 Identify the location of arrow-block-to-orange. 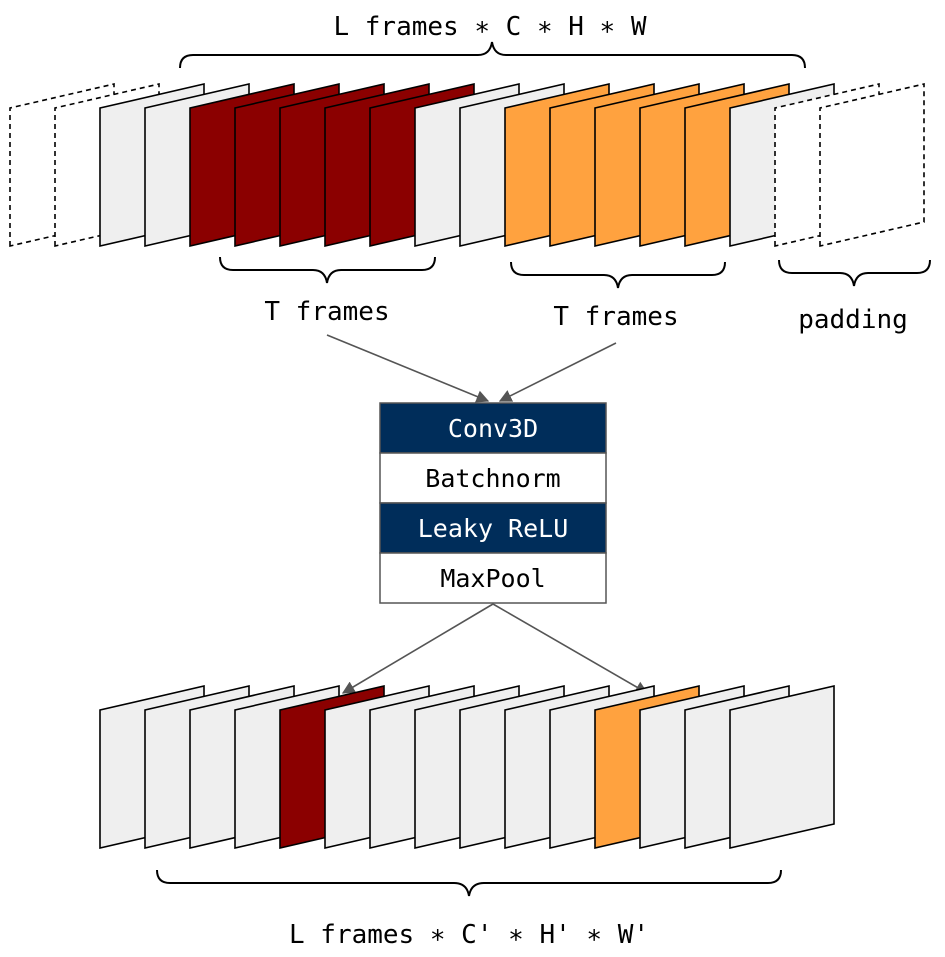
(570, 648).